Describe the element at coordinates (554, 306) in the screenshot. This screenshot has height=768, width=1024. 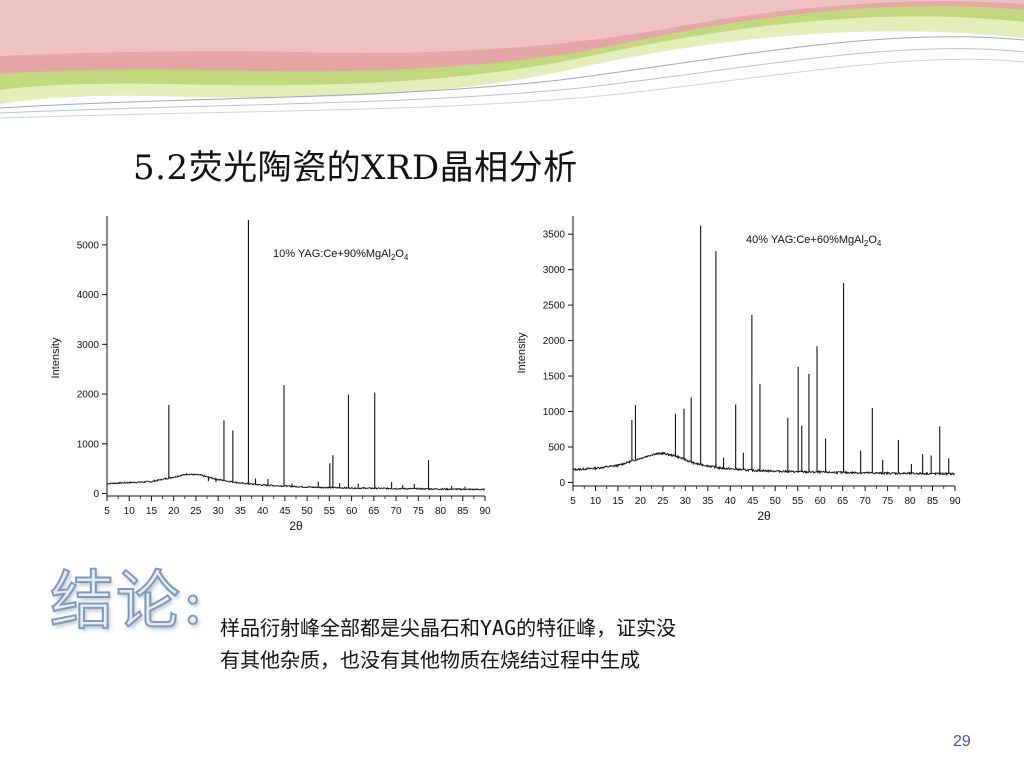
I see `y-tick-label: 2500` at that location.